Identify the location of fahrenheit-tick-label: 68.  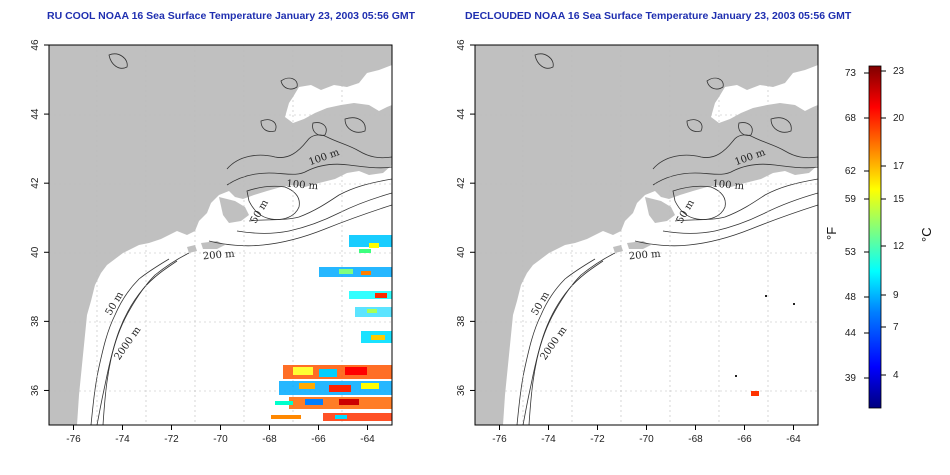
(851, 118).